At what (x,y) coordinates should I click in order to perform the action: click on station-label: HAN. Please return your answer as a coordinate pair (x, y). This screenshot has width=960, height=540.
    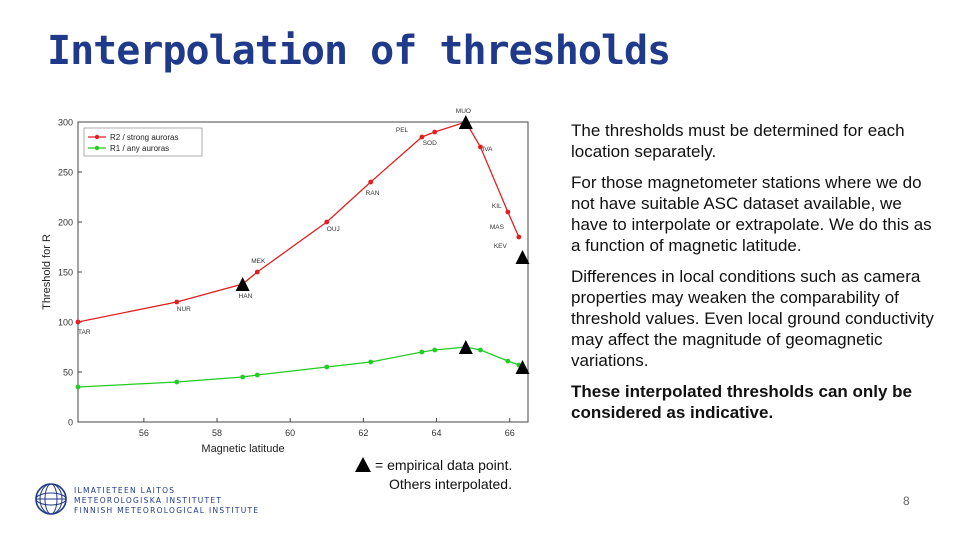
    Looking at the image, I should click on (246, 296).